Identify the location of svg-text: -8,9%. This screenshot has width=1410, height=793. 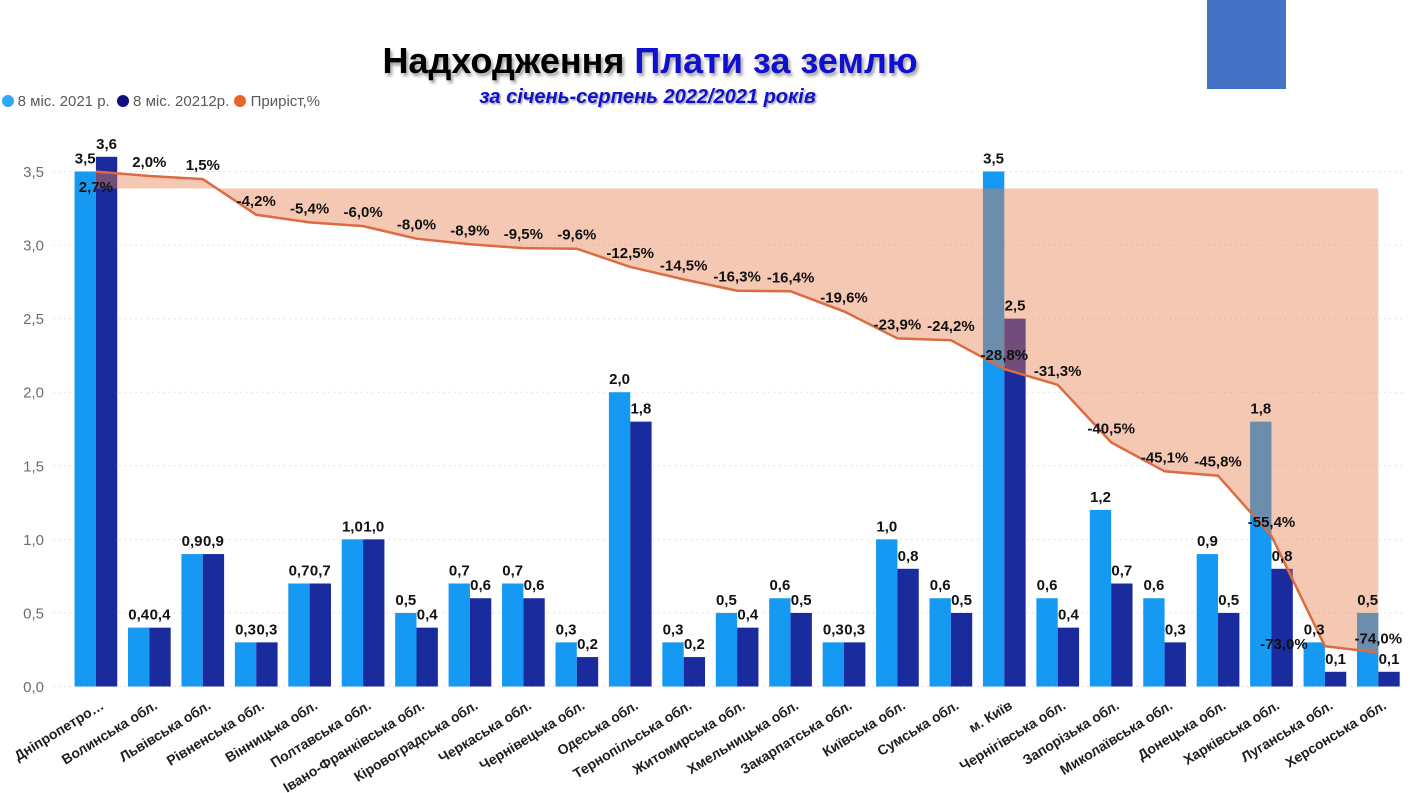
(469, 230).